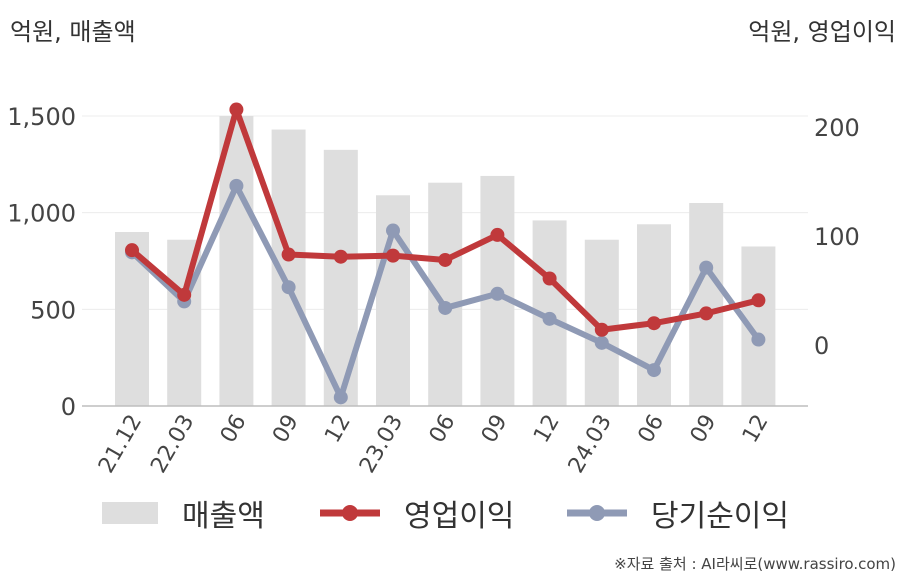 This screenshot has height=580, width=908. I want to click on y-left-tick-label: 1,000, so click(41, 214).